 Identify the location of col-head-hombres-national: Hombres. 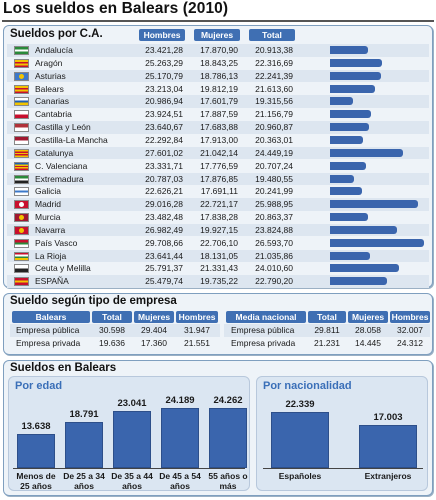
(410, 317).